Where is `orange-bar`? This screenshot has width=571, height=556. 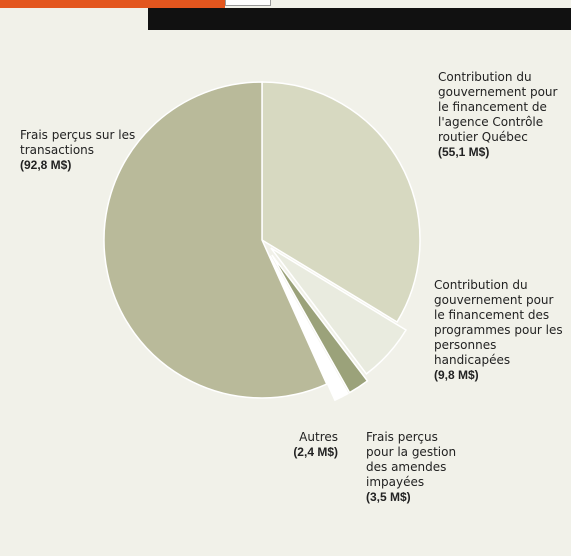
orange-bar is located at coordinates (112, 4).